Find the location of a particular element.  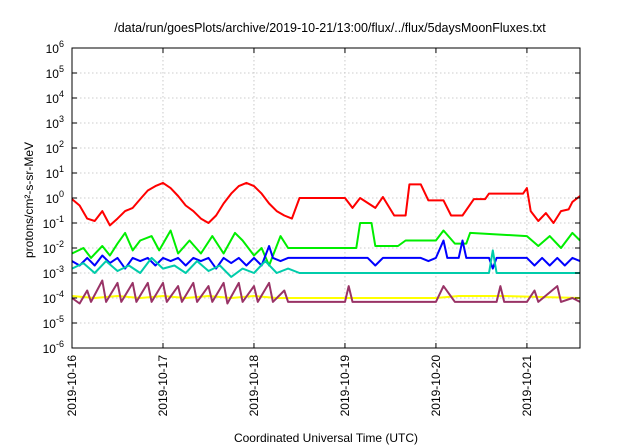

x-axis-label: Coordinated Universal Time (UTC) is located at coordinates (326, 438).